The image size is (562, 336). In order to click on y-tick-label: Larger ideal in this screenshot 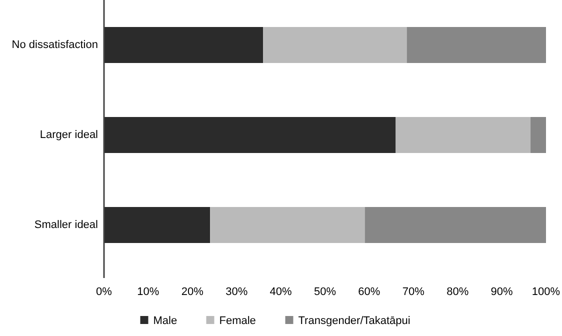, I will do `click(69, 134)`.